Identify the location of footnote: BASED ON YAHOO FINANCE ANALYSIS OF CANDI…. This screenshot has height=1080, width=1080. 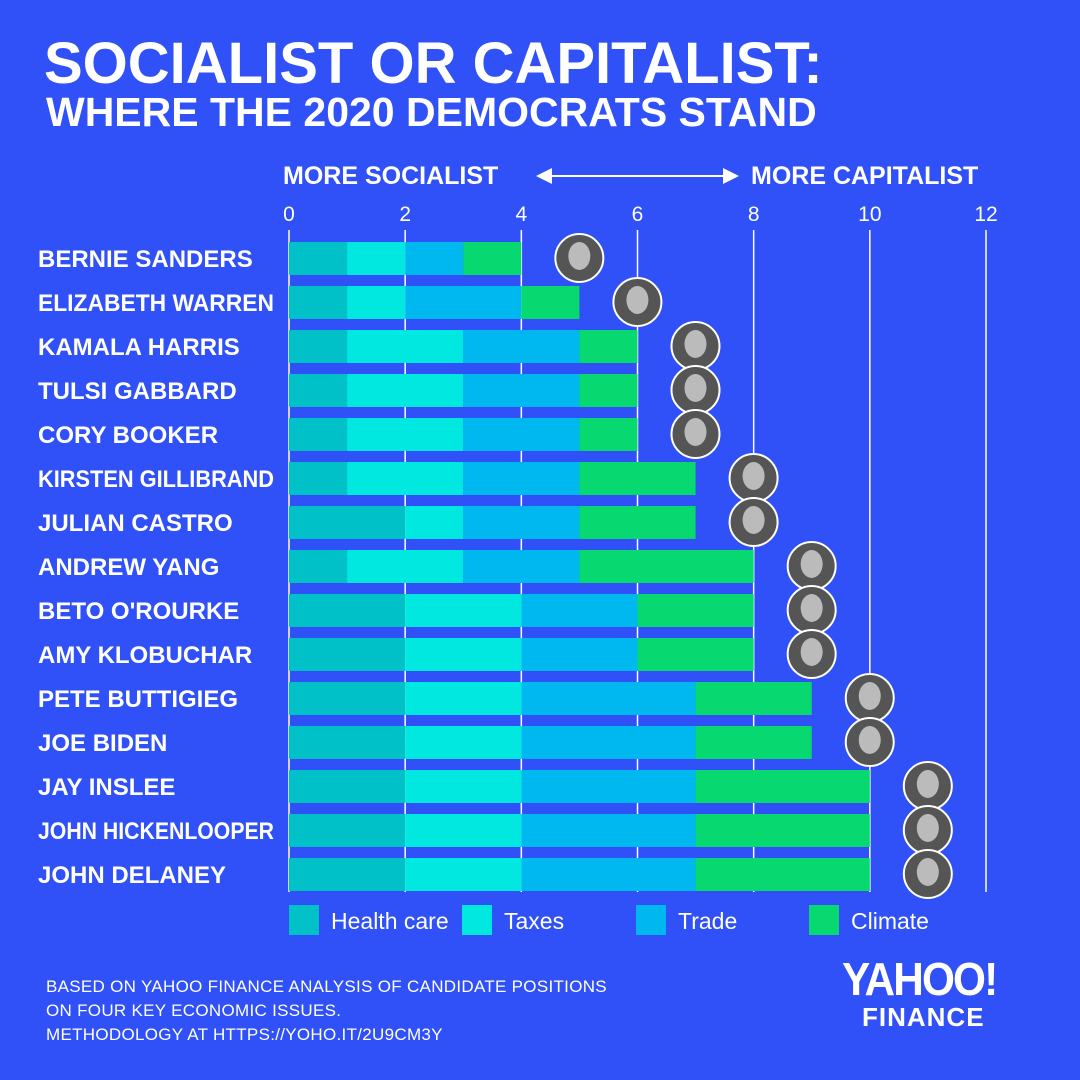
(326, 1011).